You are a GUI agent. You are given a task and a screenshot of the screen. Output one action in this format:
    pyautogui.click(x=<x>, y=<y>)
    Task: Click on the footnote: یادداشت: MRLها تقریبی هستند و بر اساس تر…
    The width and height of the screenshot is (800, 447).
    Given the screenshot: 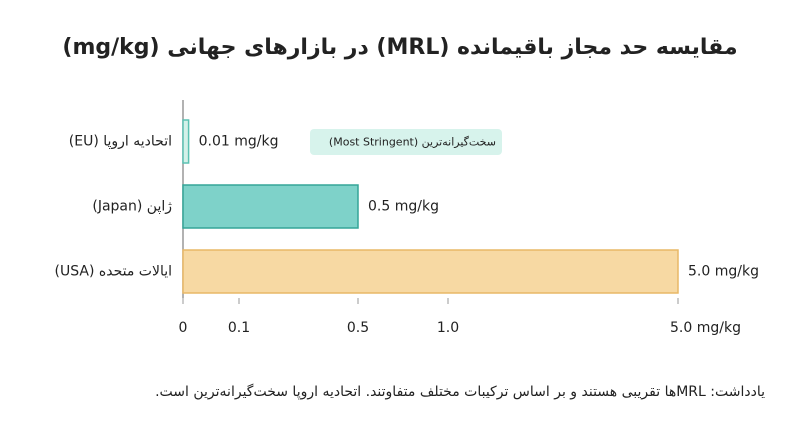 What is the action you would take?
    pyautogui.click(x=460, y=391)
    